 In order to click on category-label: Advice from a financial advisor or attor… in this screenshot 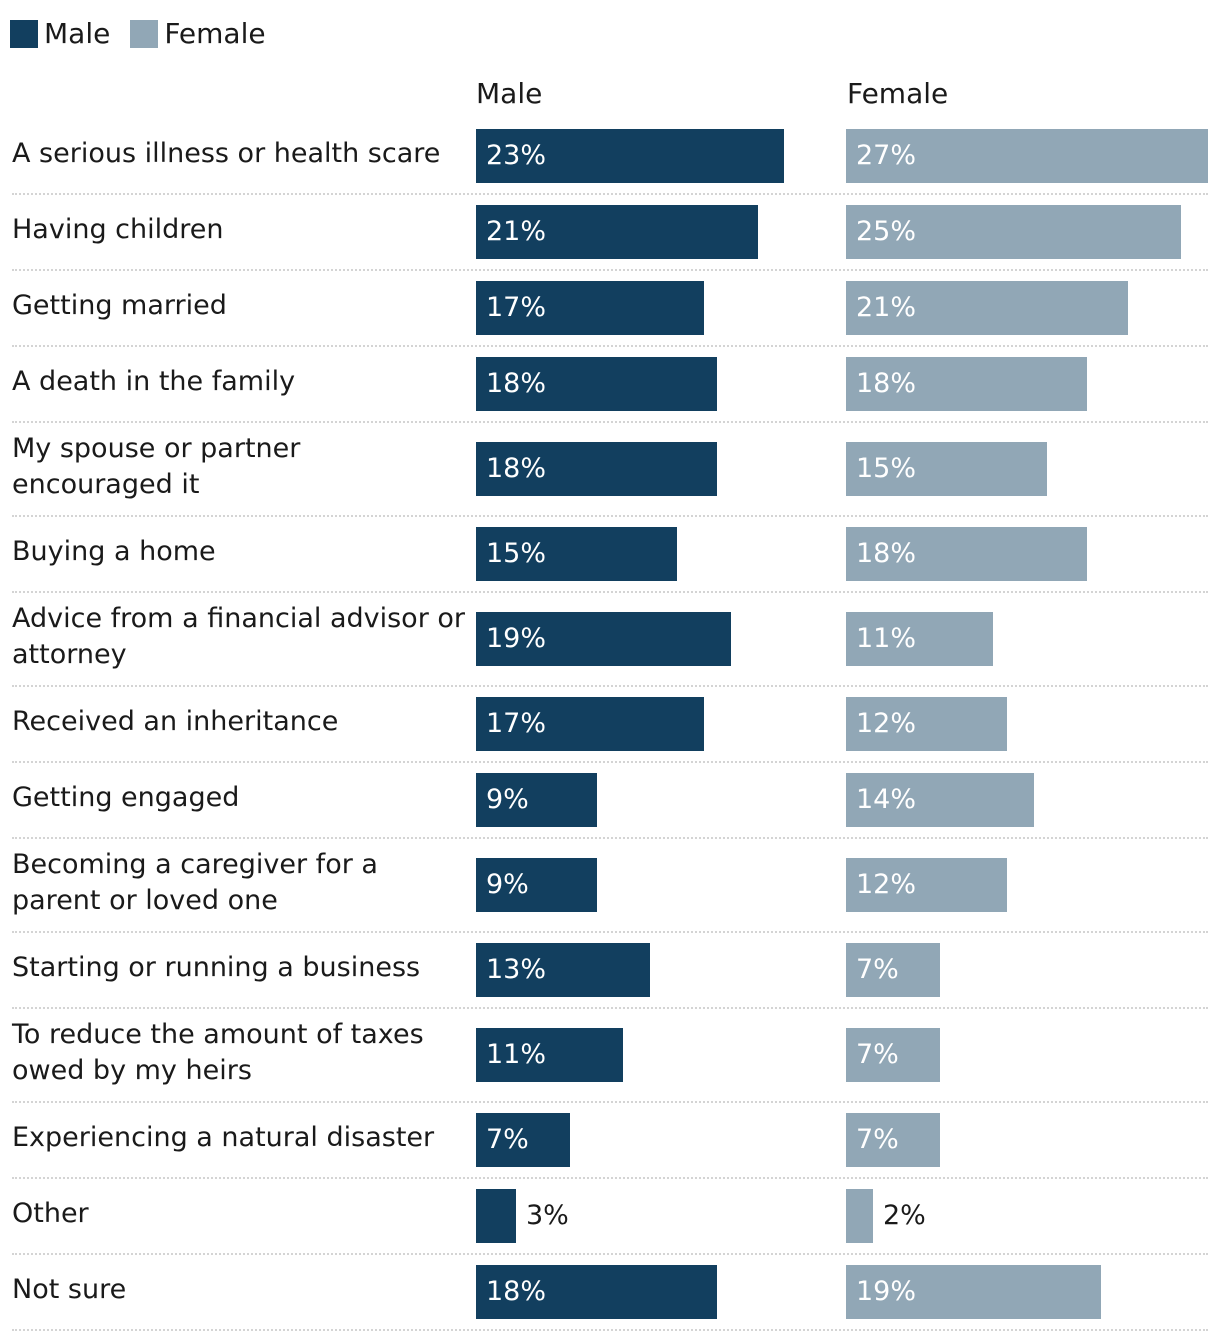, I will do `click(239, 636)`.